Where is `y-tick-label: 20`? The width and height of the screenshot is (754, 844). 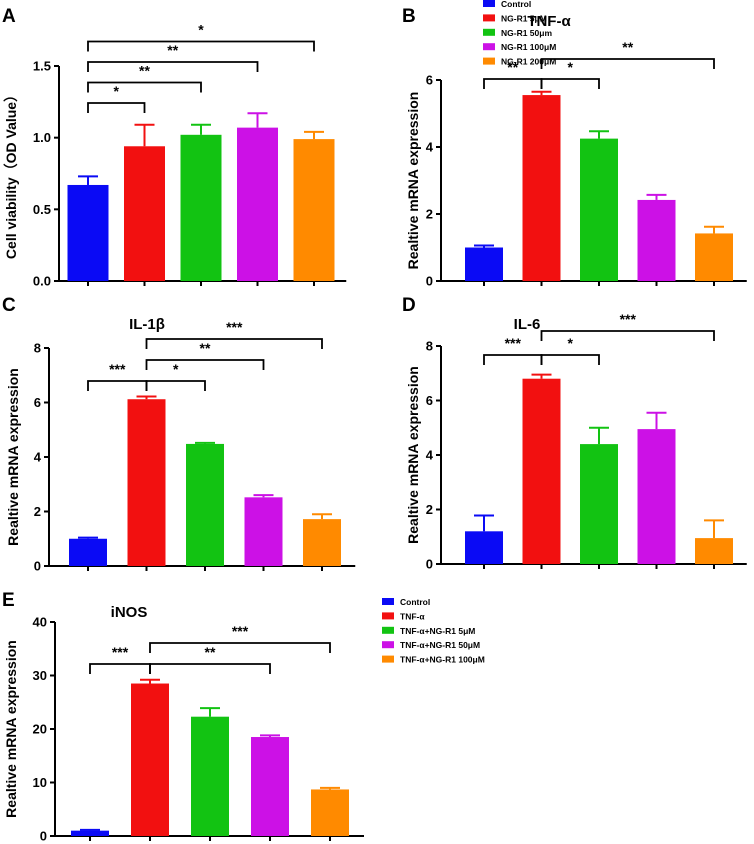 y-tick-label: 20 is located at coordinates (40, 729).